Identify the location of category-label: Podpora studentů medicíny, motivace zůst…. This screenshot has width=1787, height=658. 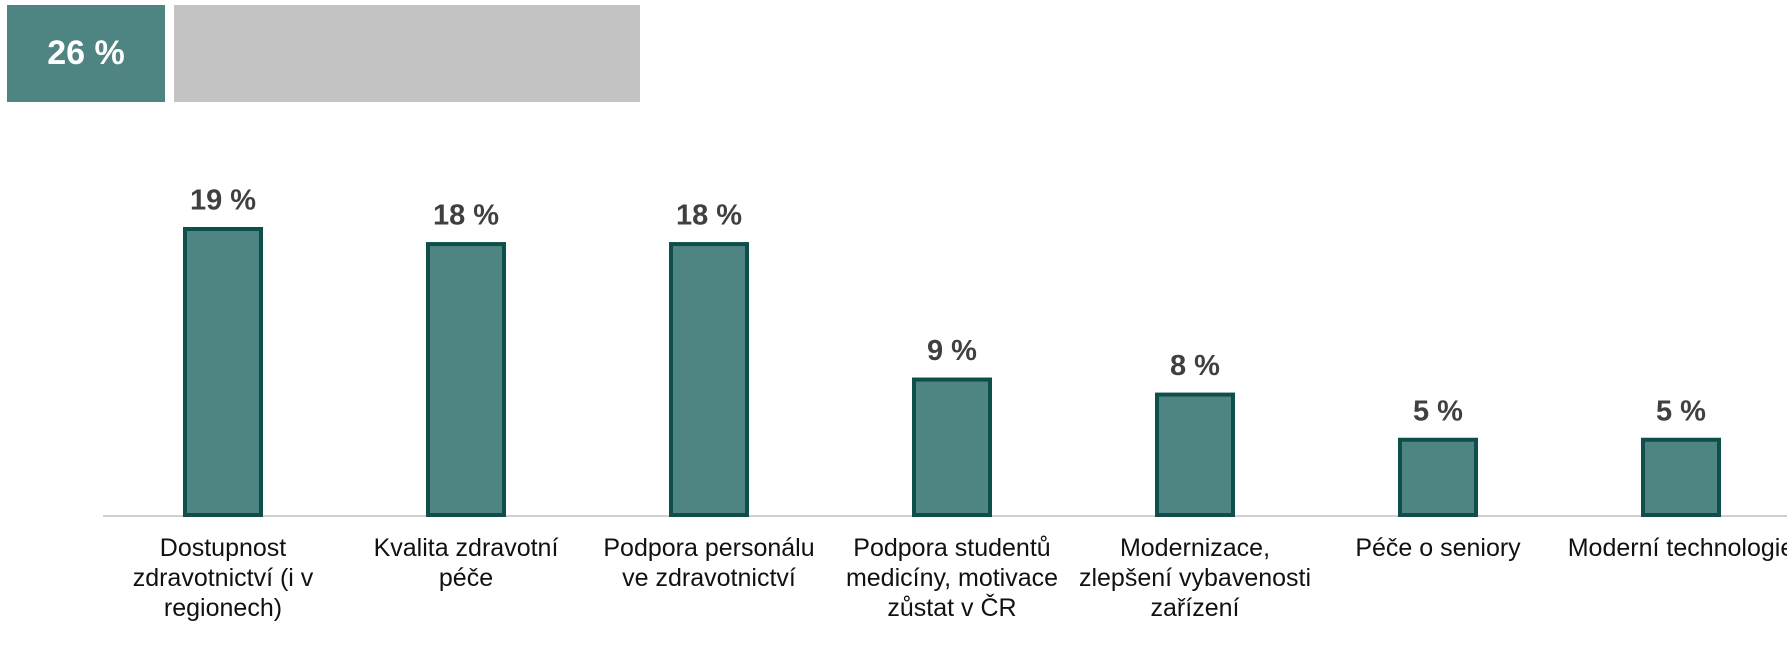
(952, 578).